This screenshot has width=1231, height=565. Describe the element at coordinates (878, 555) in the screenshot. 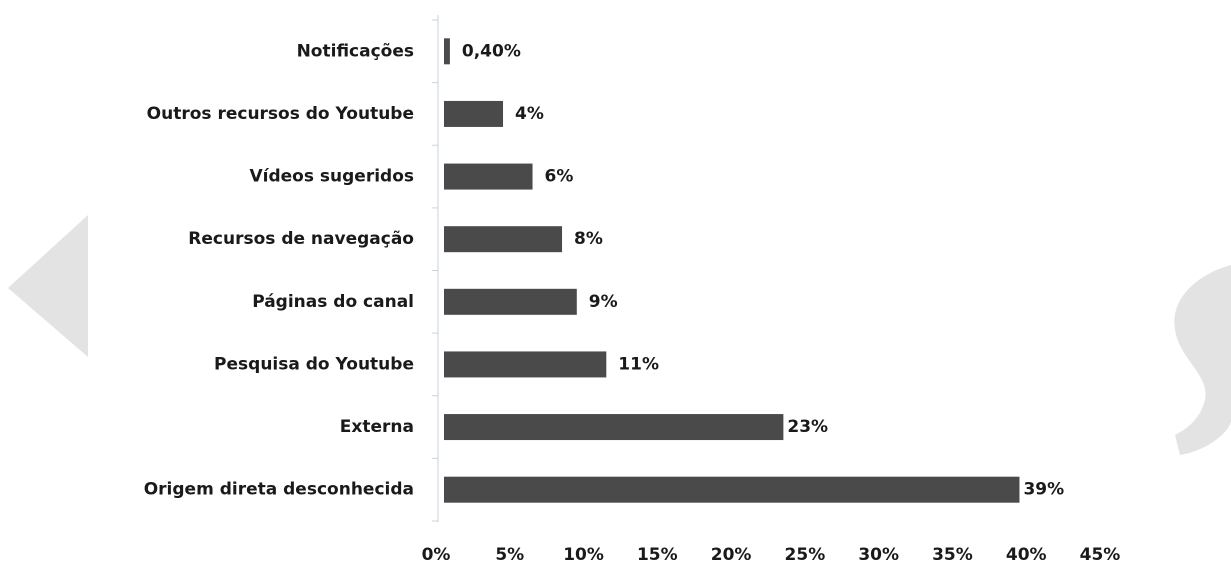

I see `x-tick-label: 30%` at that location.